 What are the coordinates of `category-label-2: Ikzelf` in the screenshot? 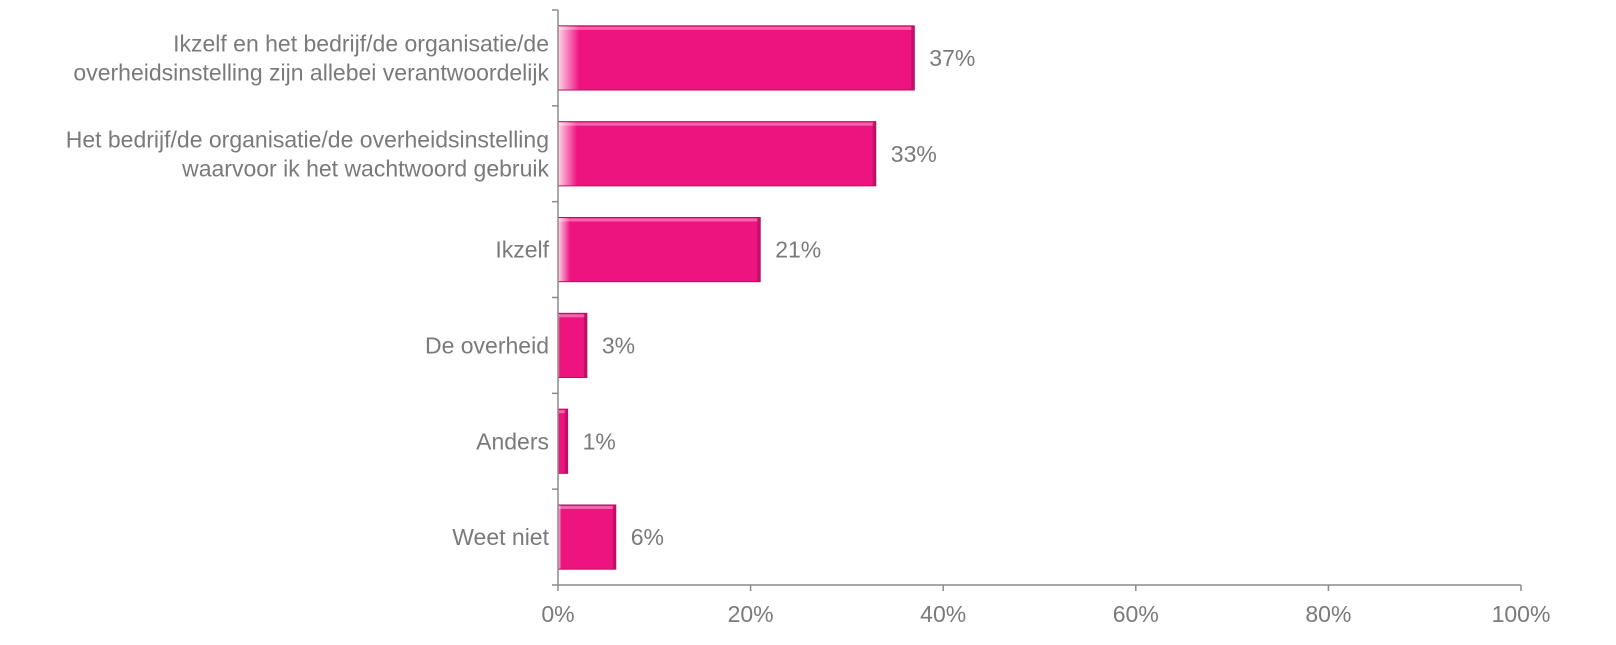 It's located at (522, 250).